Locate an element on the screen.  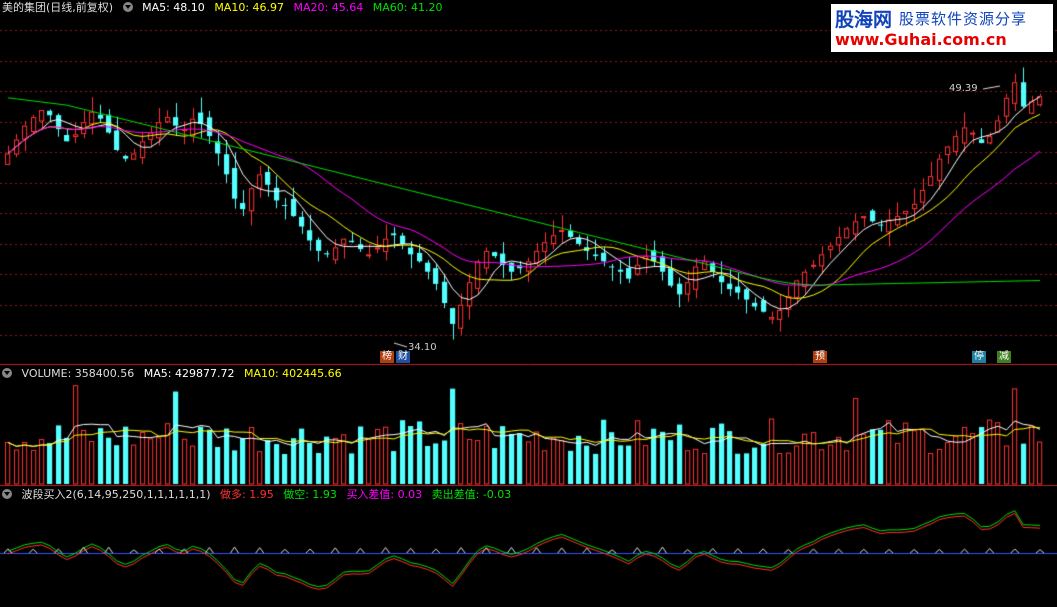
buy-diff-label: 买入差值: 0.03 is located at coordinates (384, 494).